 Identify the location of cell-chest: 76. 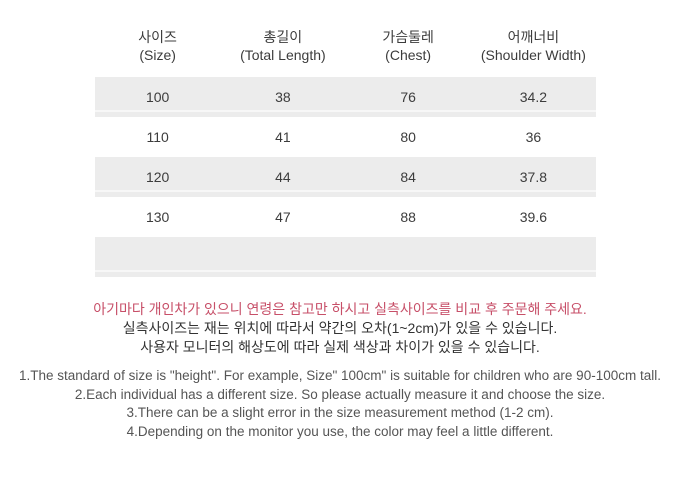
(408, 97).